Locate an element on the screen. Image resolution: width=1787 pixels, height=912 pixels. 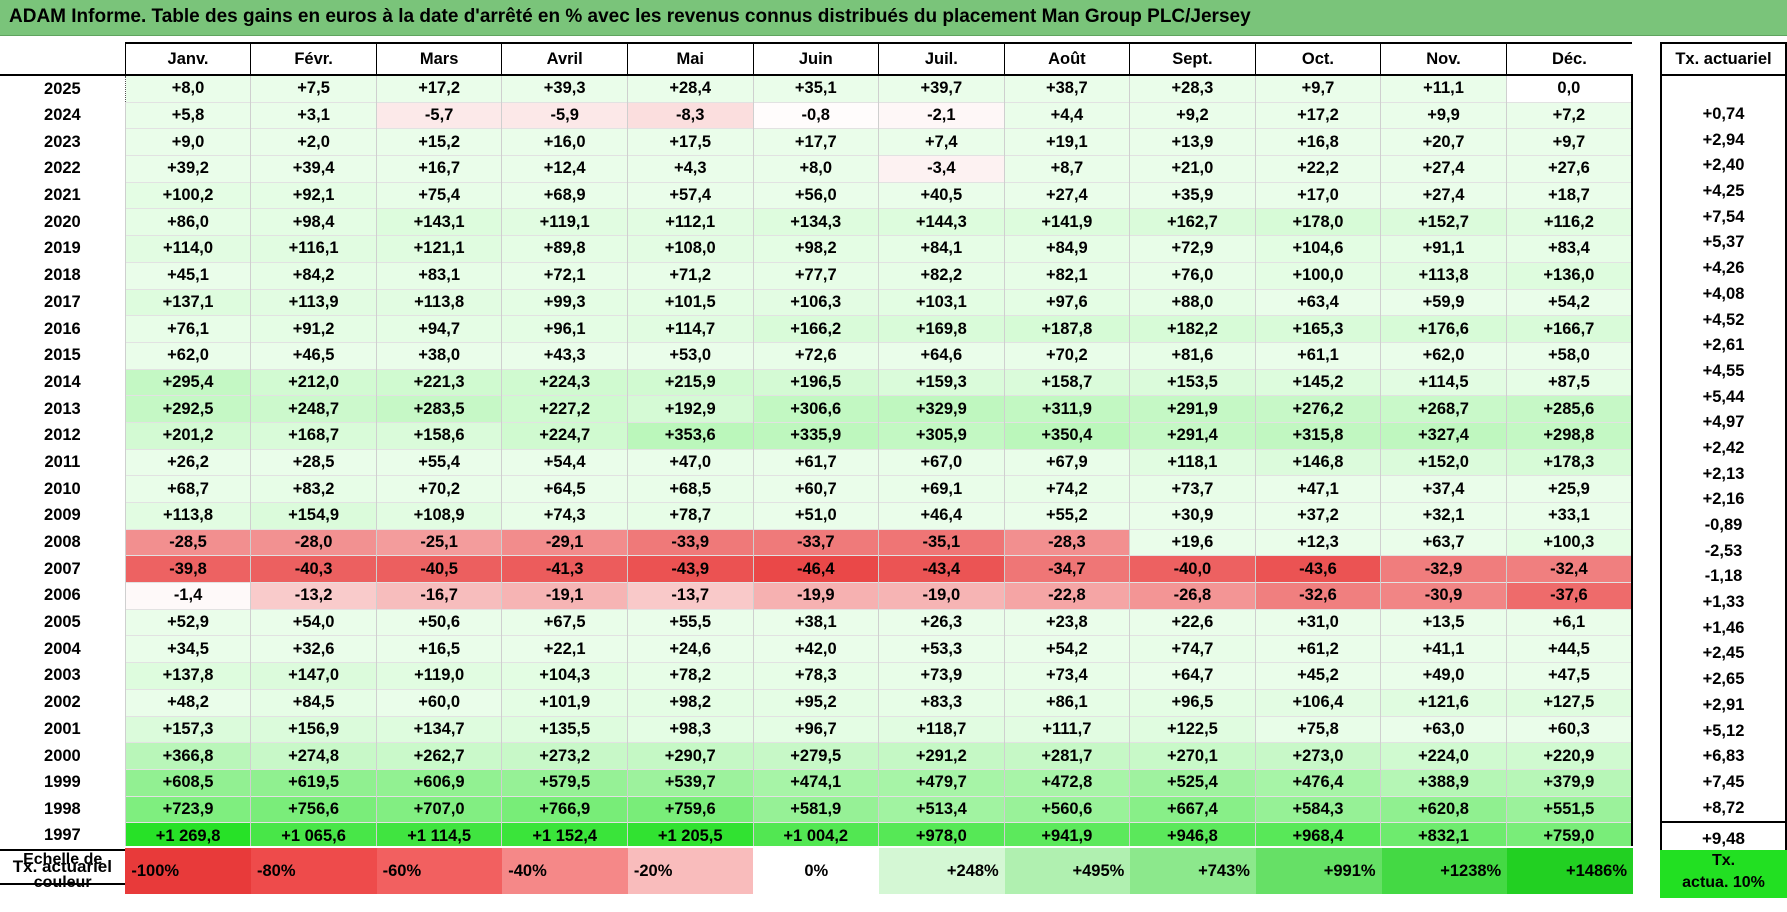
gain-cell: -5,9 is located at coordinates (564, 115).